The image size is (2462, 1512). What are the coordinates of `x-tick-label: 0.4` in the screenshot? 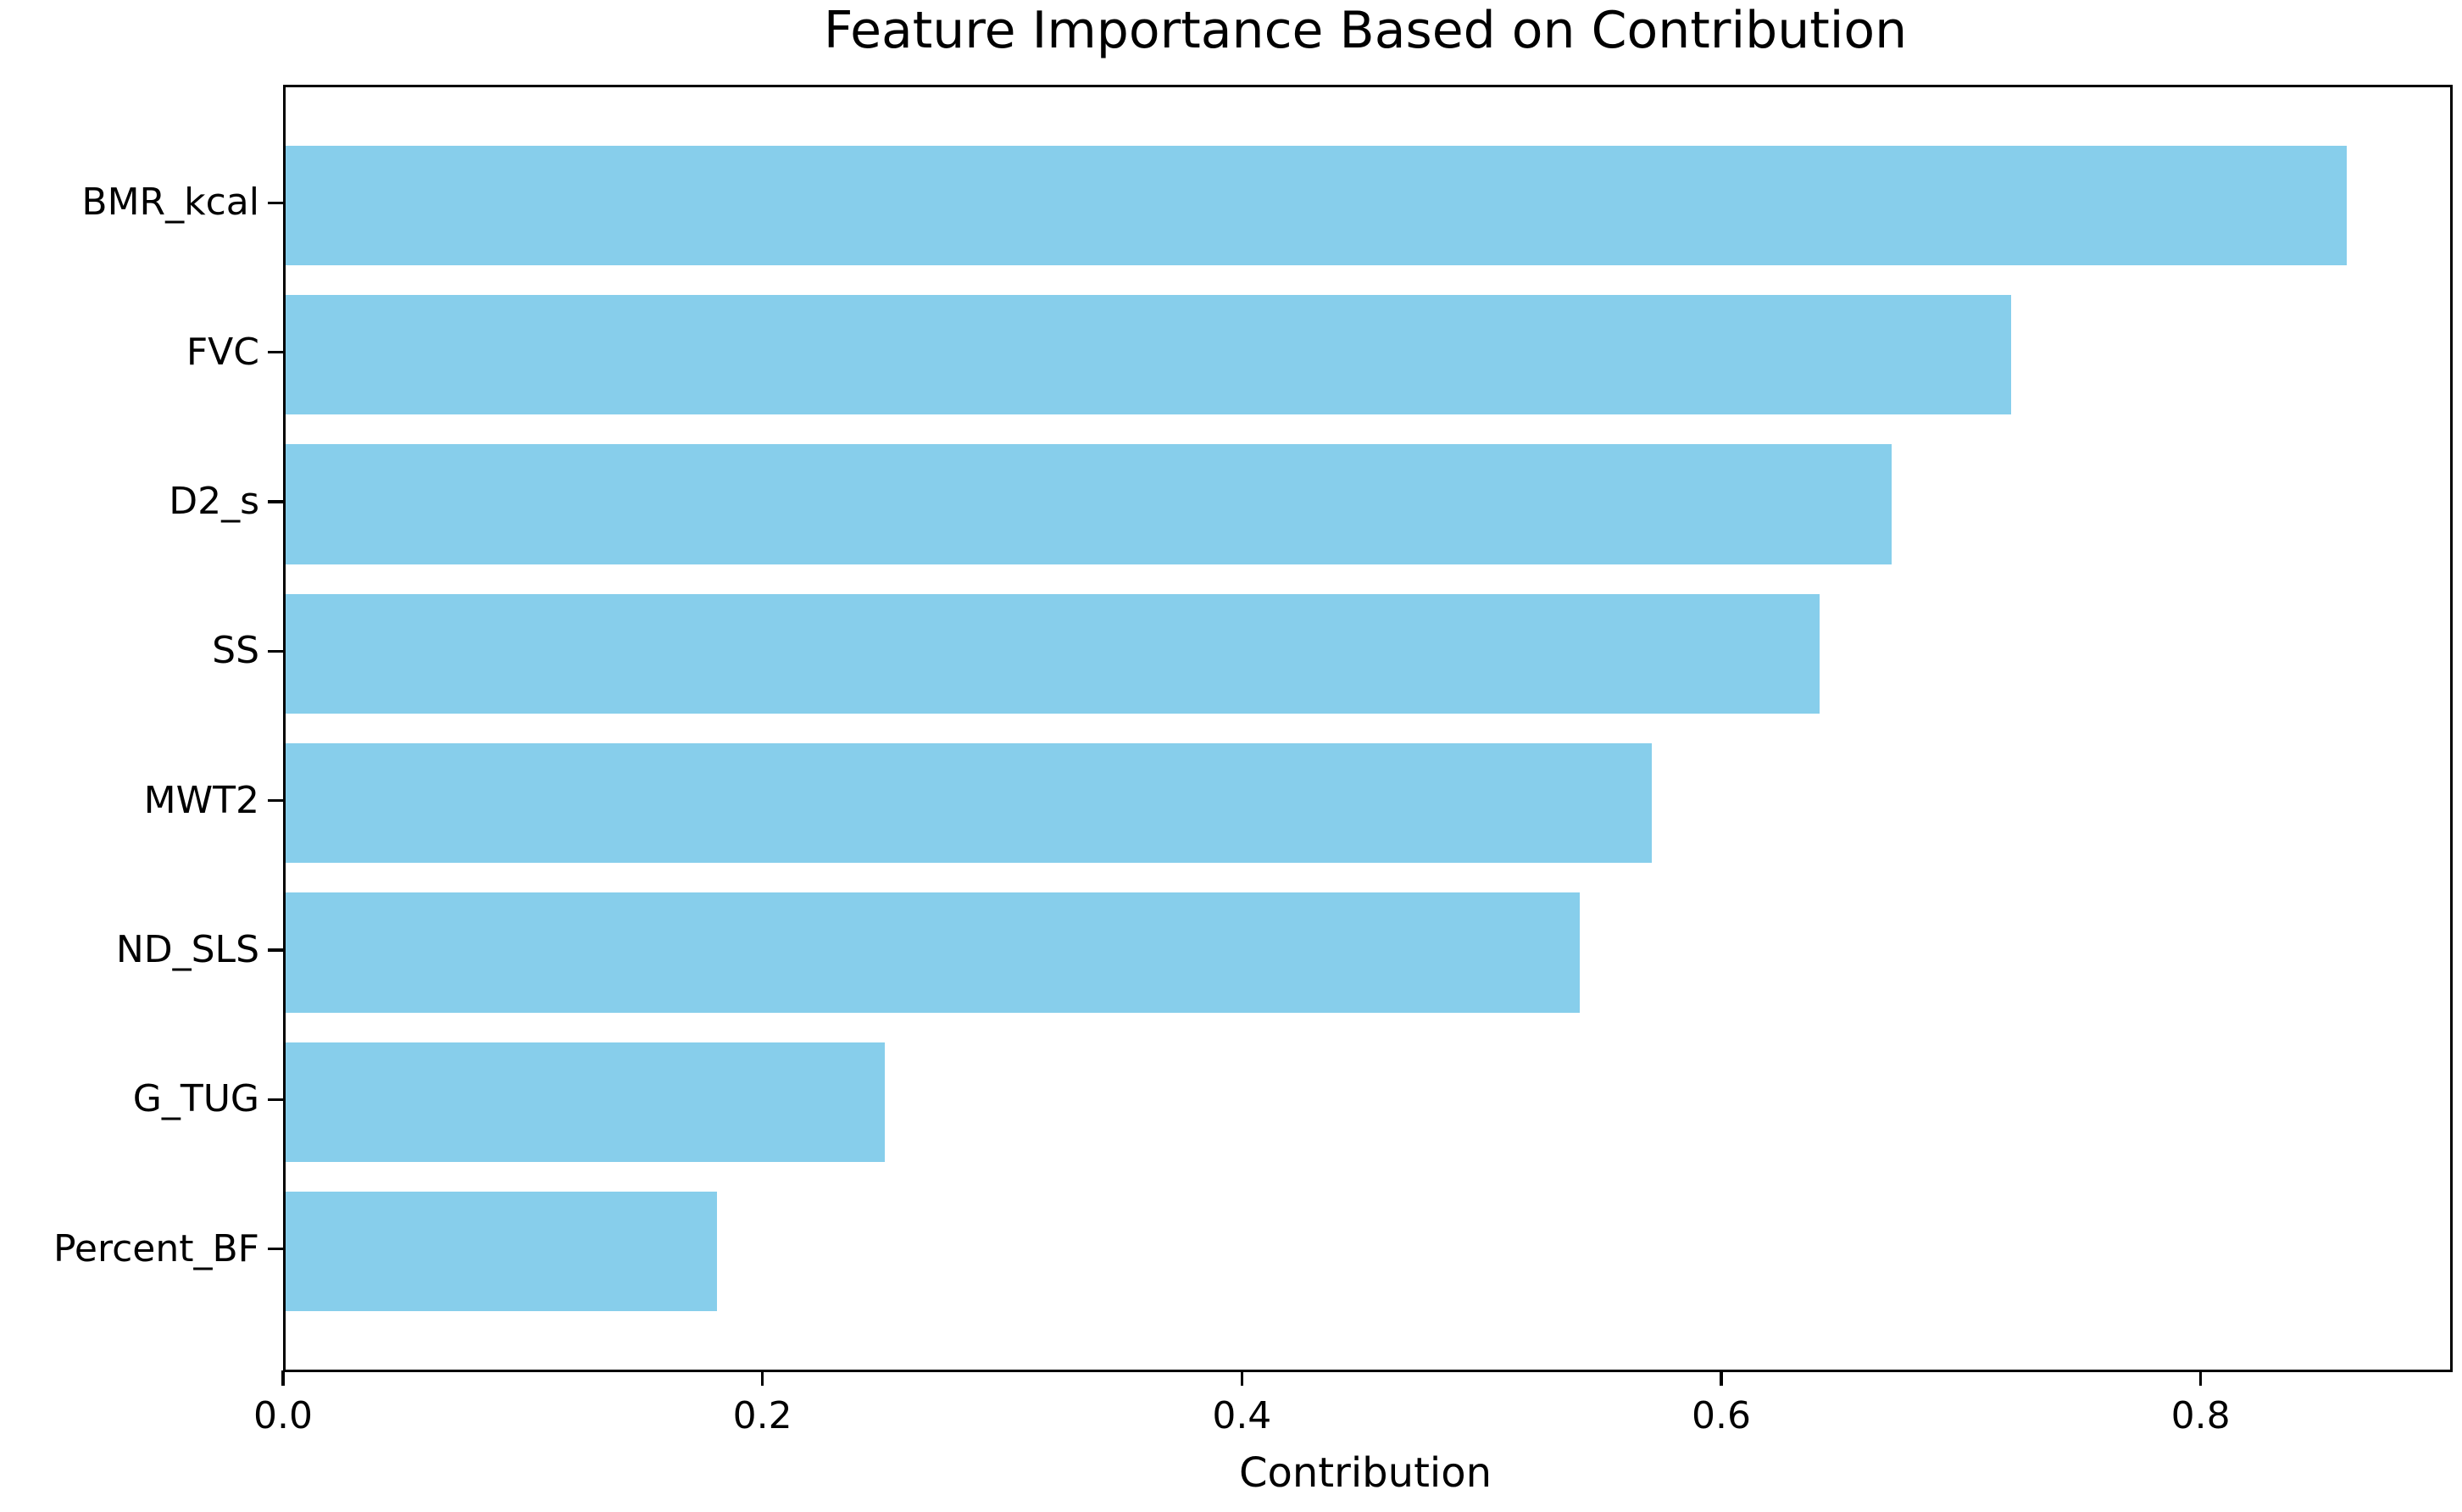 It's located at (1242, 1415).